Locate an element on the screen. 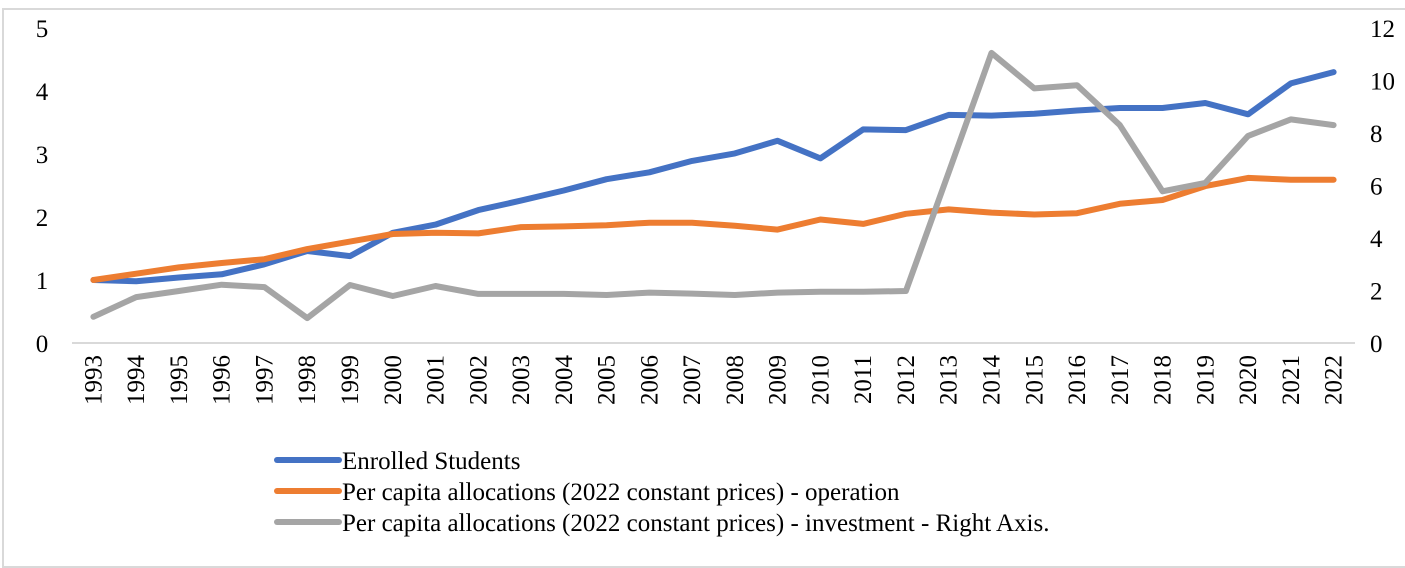  left-y-tick-label: 1 is located at coordinates (42, 281).